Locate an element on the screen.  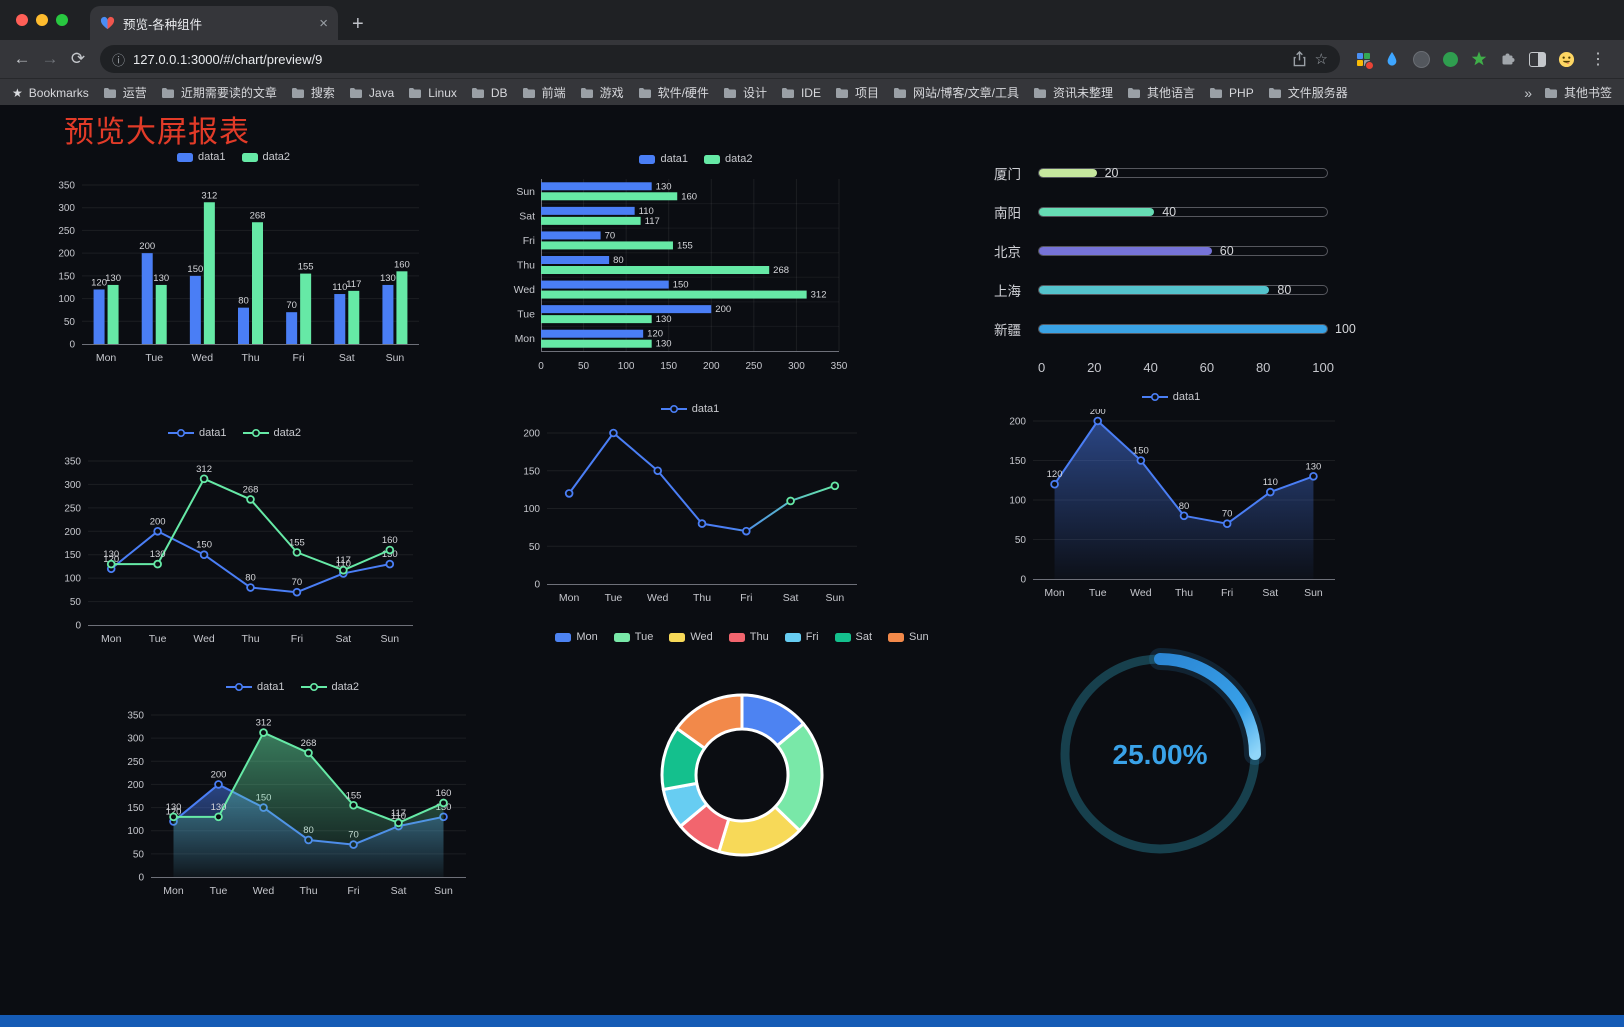
green-star-icon is located at coordinates (1479, 59).